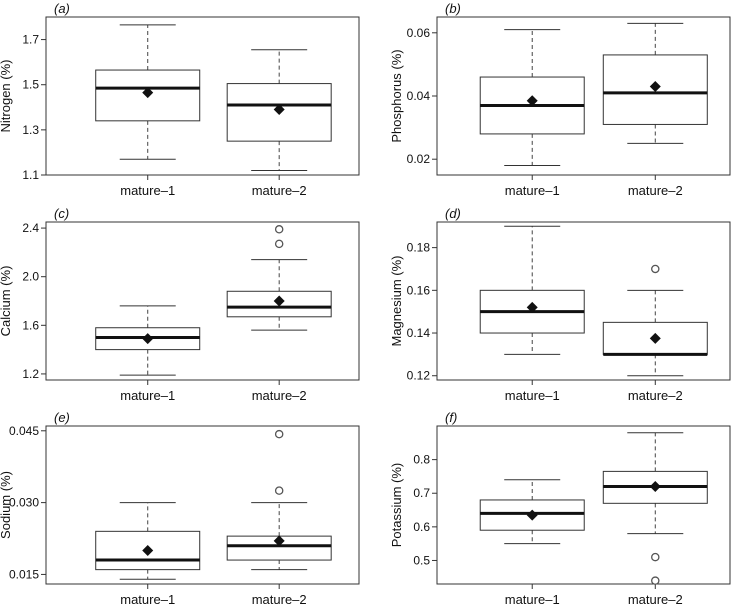  What do you see at coordinates (30, 374) in the screenshot?
I see `y-tick-label: 1.2` at bounding box center [30, 374].